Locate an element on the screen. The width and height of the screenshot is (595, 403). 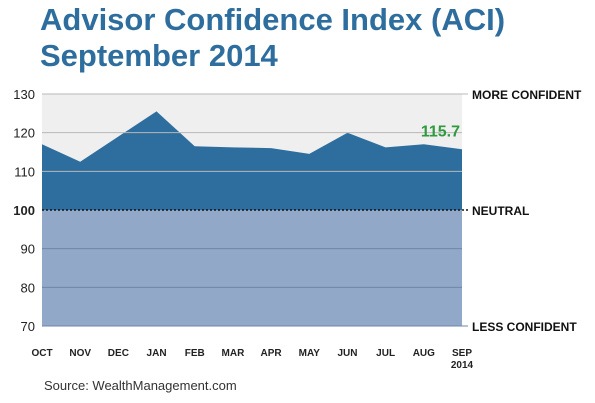
y-tick-label-130: 130 is located at coordinates (24, 94).